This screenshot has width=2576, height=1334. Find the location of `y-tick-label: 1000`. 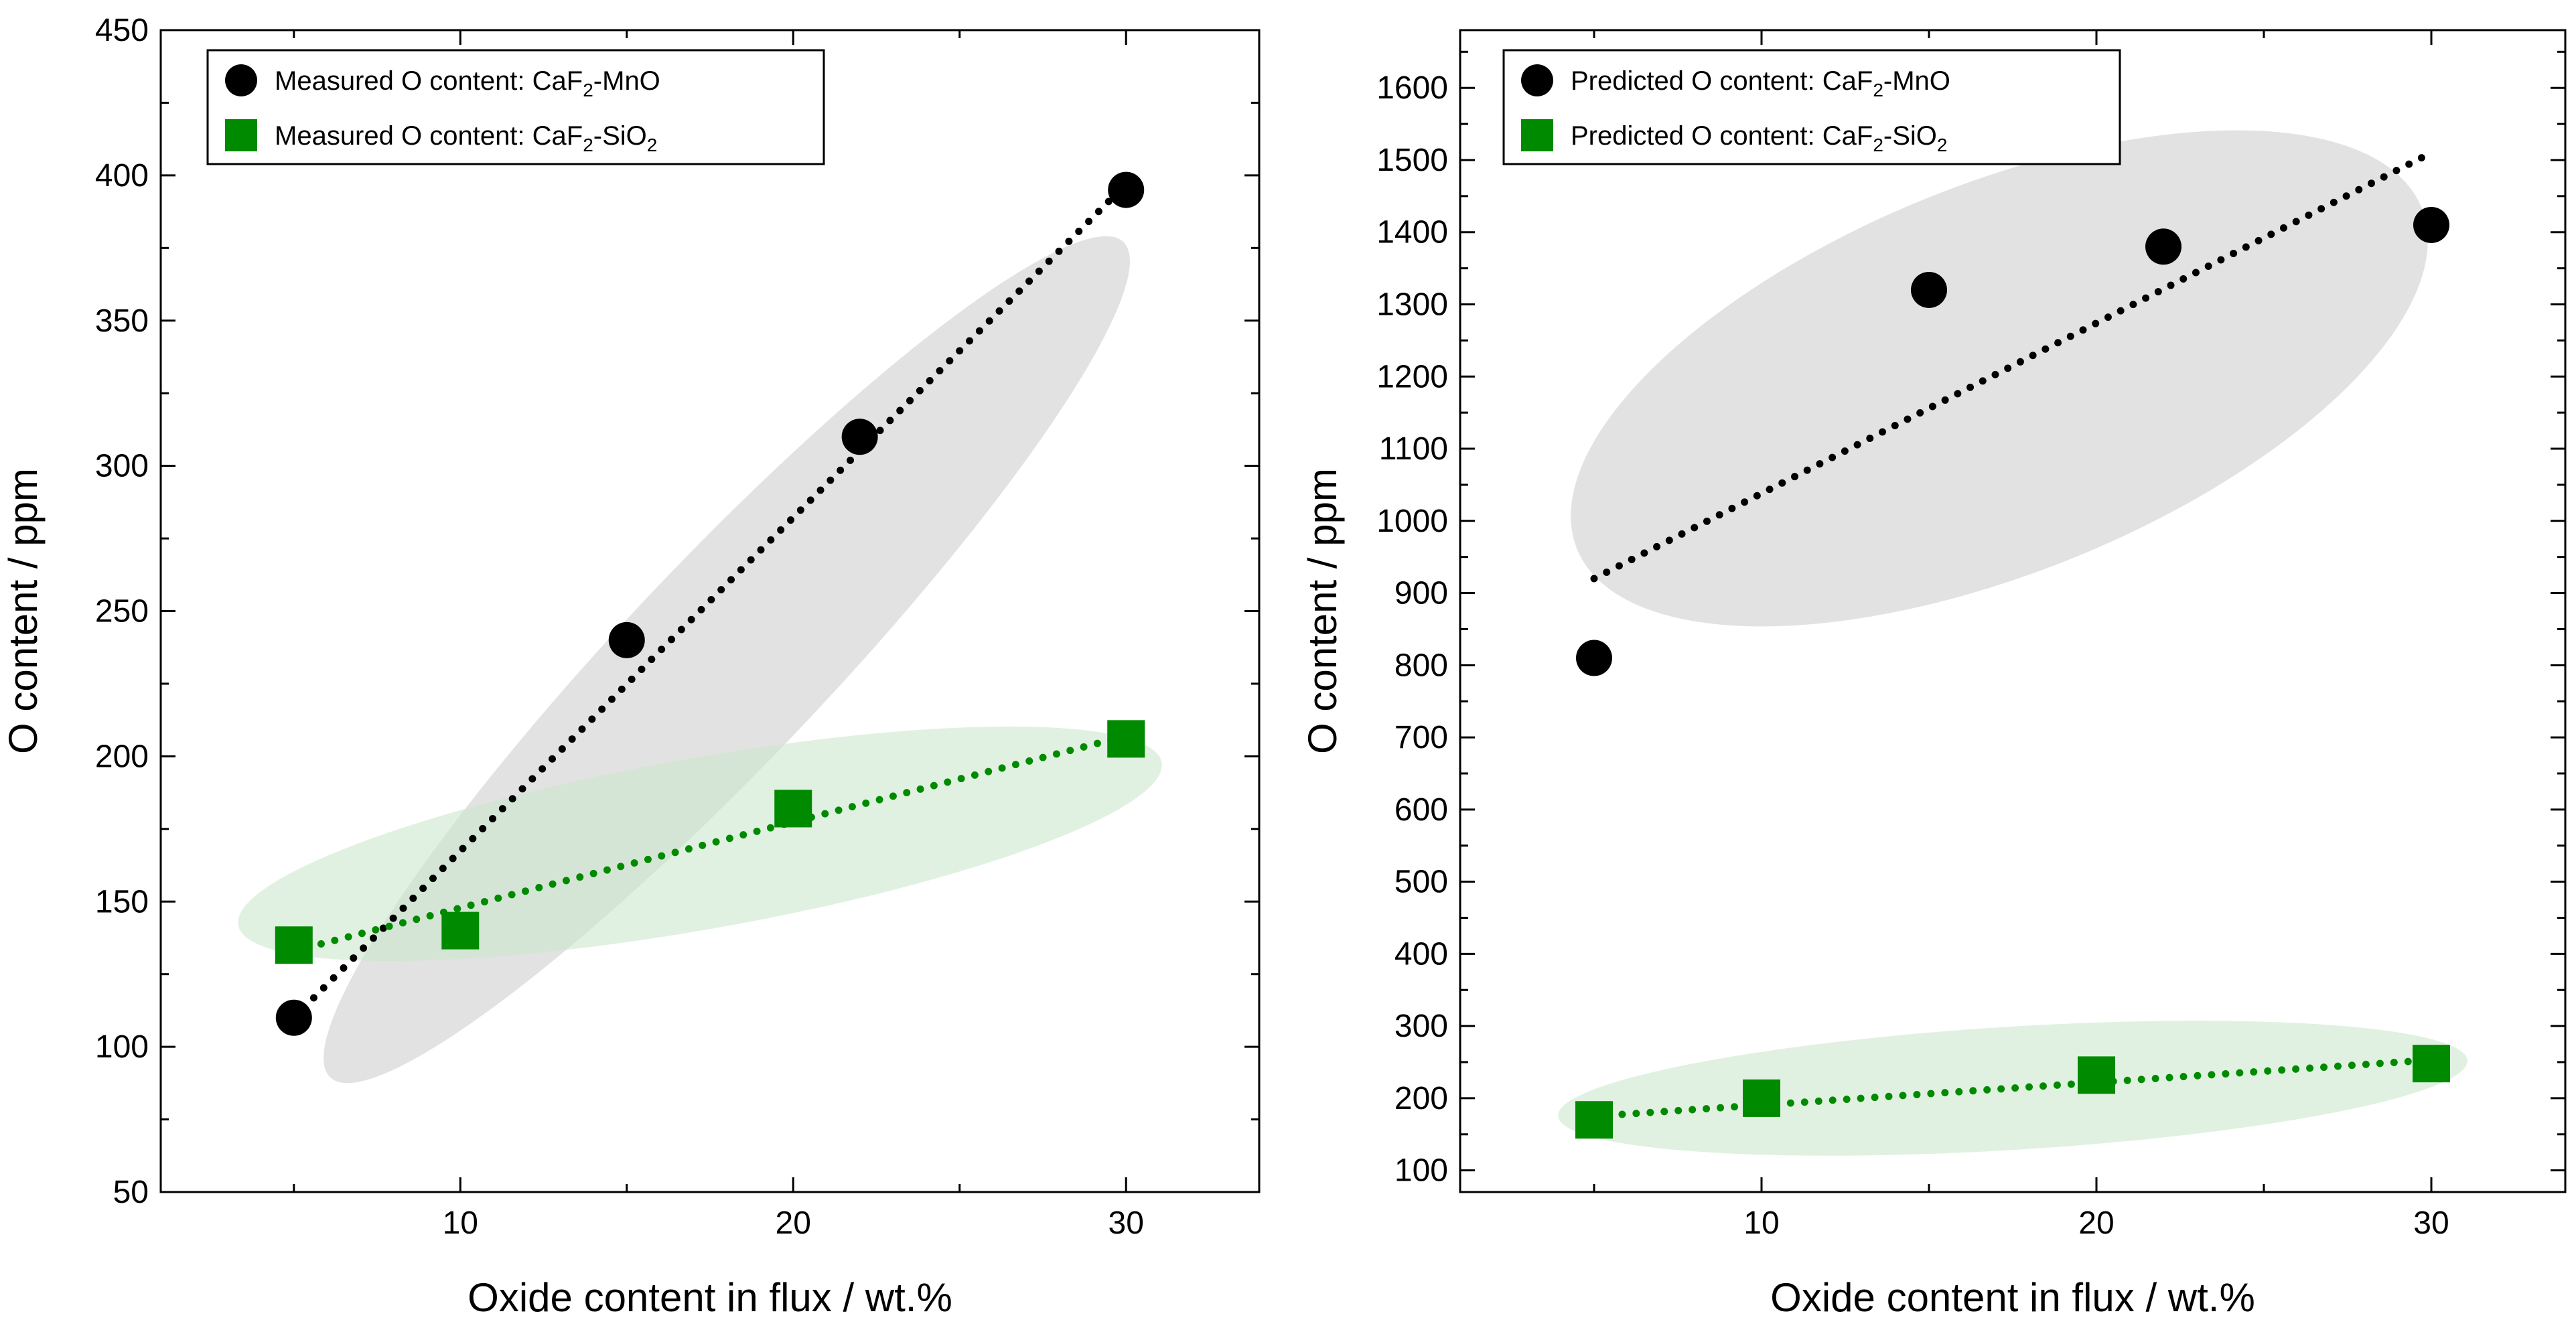

y-tick-label: 1000 is located at coordinates (1412, 521).